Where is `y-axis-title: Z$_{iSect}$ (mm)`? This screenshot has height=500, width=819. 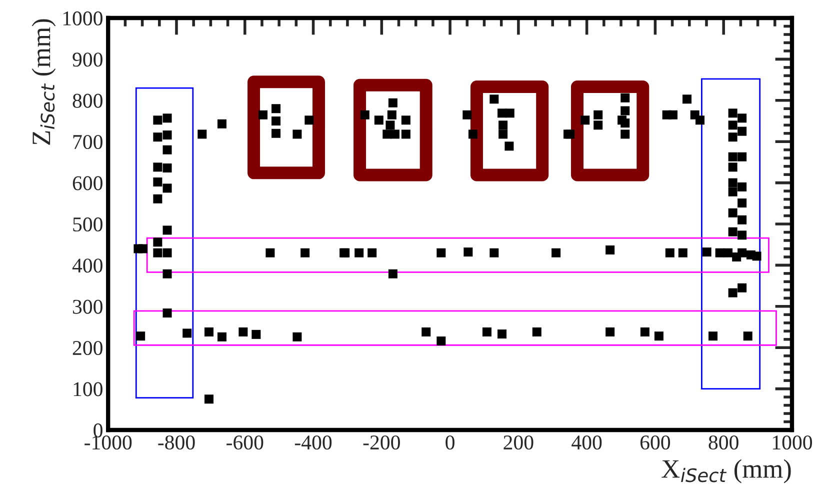
y-axis-title: Z$_{iSect}$ (mm) is located at coordinates (44, 82).